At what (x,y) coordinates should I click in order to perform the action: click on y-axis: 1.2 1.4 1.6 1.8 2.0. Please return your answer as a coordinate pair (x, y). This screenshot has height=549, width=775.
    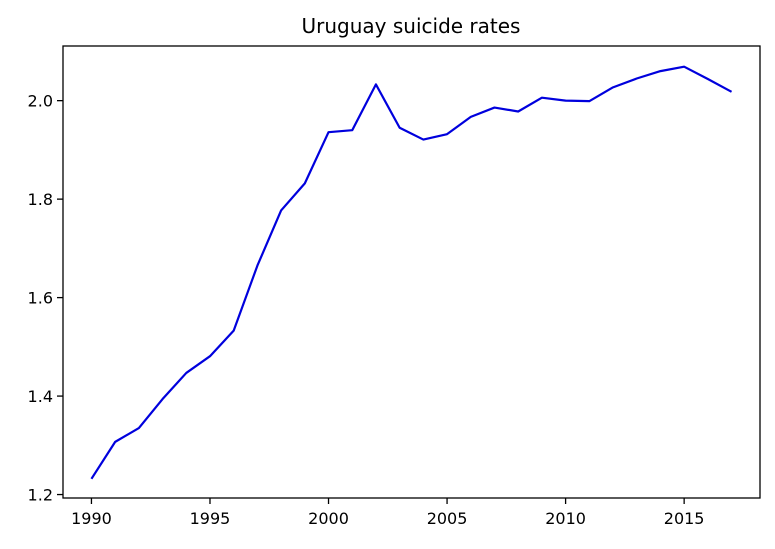
    Looking at the image, I should click on (45, 298).